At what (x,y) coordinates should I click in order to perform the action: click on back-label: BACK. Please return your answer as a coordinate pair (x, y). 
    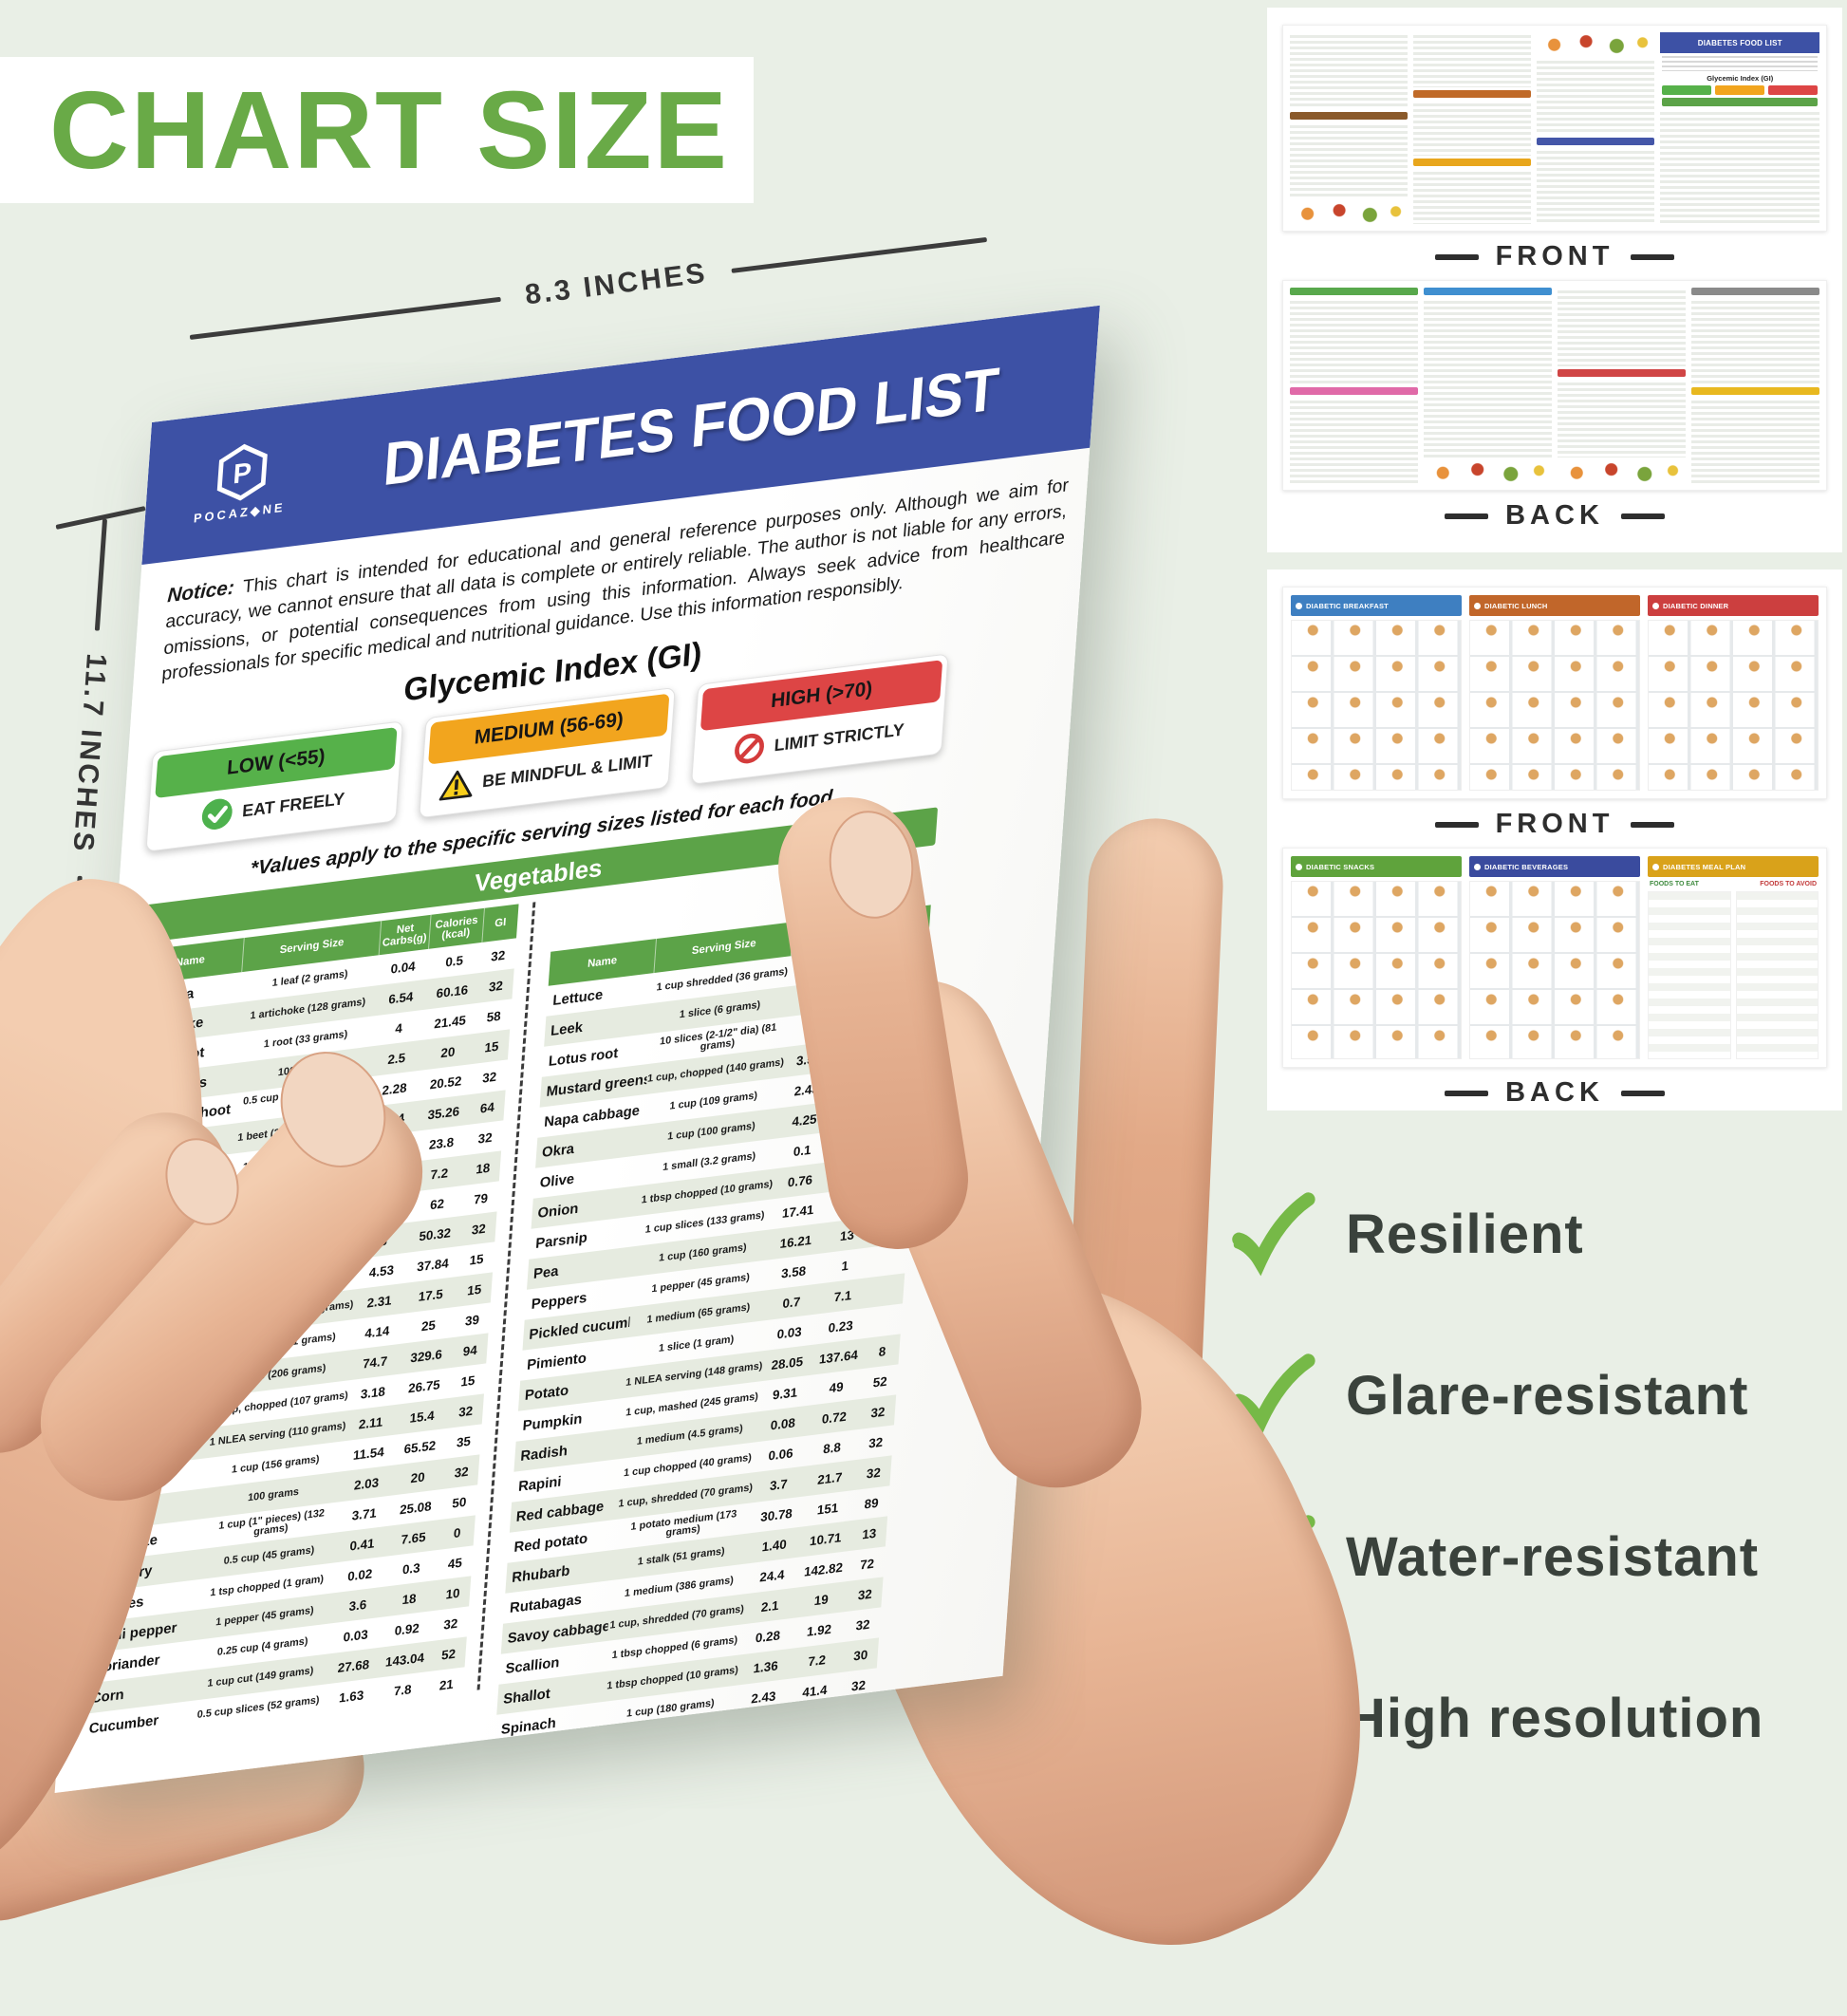
    Looking at the image, I should click on (1554, 1093).